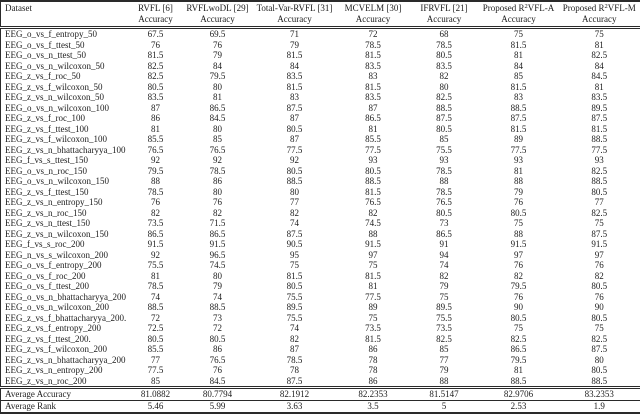 Image resolution: width=640 pixels, height=415 pixels. I want to click on value-cell: 67.5, so click(155, 34).